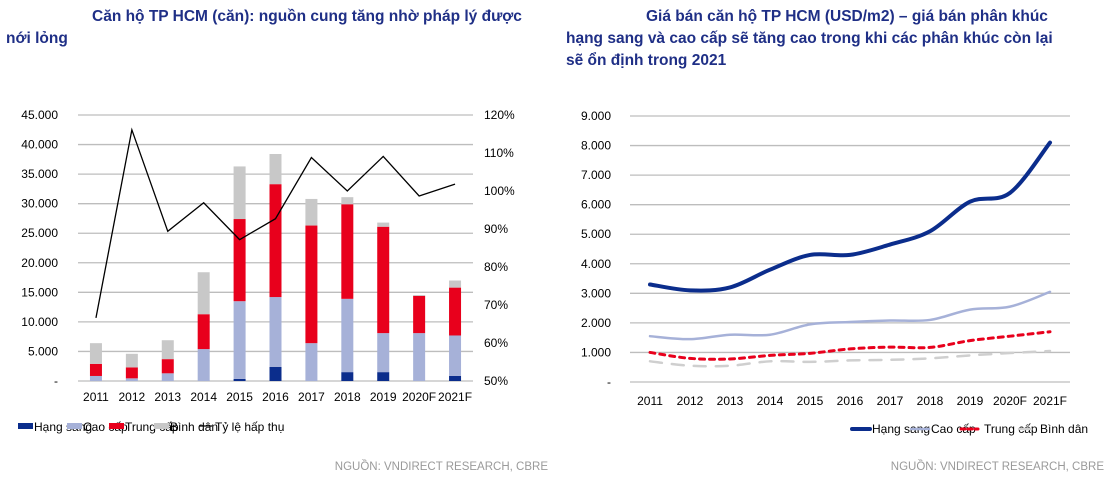  I want to click on y-tick-label: 8.000, so click(596, 146).